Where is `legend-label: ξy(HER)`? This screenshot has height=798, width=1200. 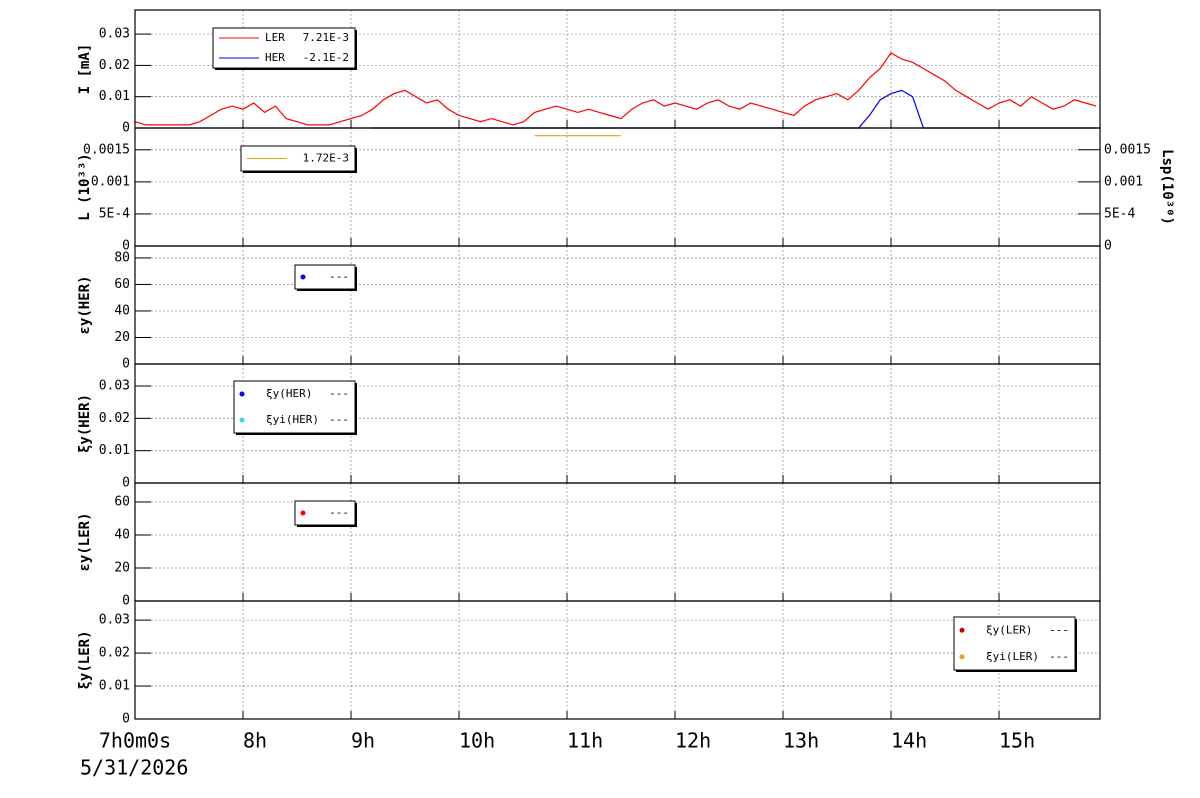
legend-label: ξy(HER) is located at coordinates (289, 393).